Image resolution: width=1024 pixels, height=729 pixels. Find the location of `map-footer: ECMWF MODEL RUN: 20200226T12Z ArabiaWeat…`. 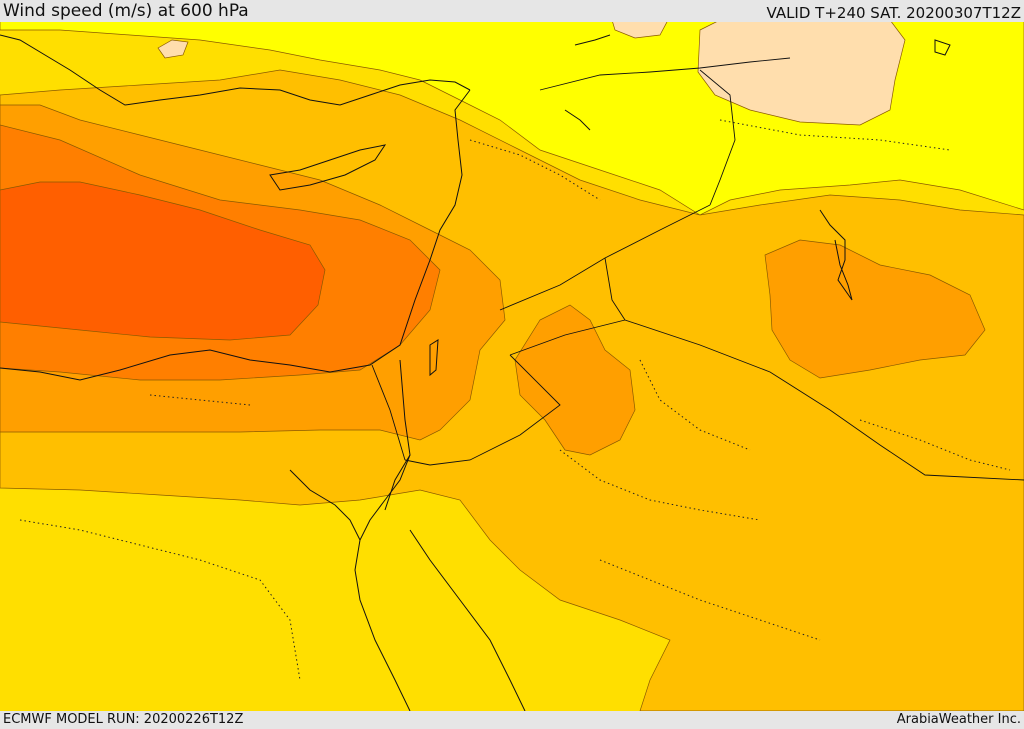

map-footer: ECMWF MODEL RUN: 20200226T12Z ArabiaWeat… is located at coordinates (512, 720).